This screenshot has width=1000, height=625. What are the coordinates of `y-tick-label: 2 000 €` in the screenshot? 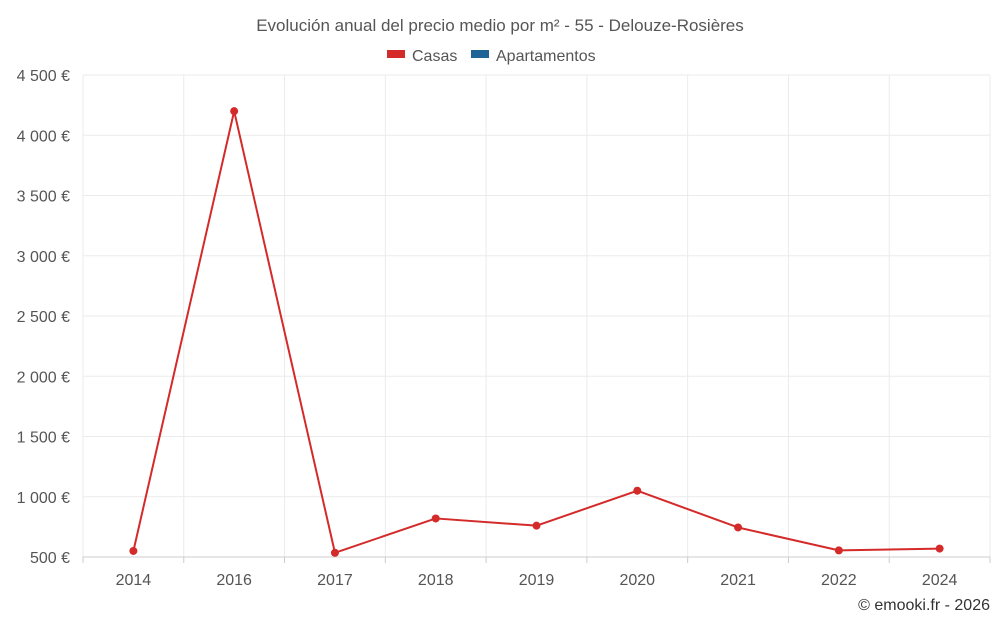 It's located at (43, 377).